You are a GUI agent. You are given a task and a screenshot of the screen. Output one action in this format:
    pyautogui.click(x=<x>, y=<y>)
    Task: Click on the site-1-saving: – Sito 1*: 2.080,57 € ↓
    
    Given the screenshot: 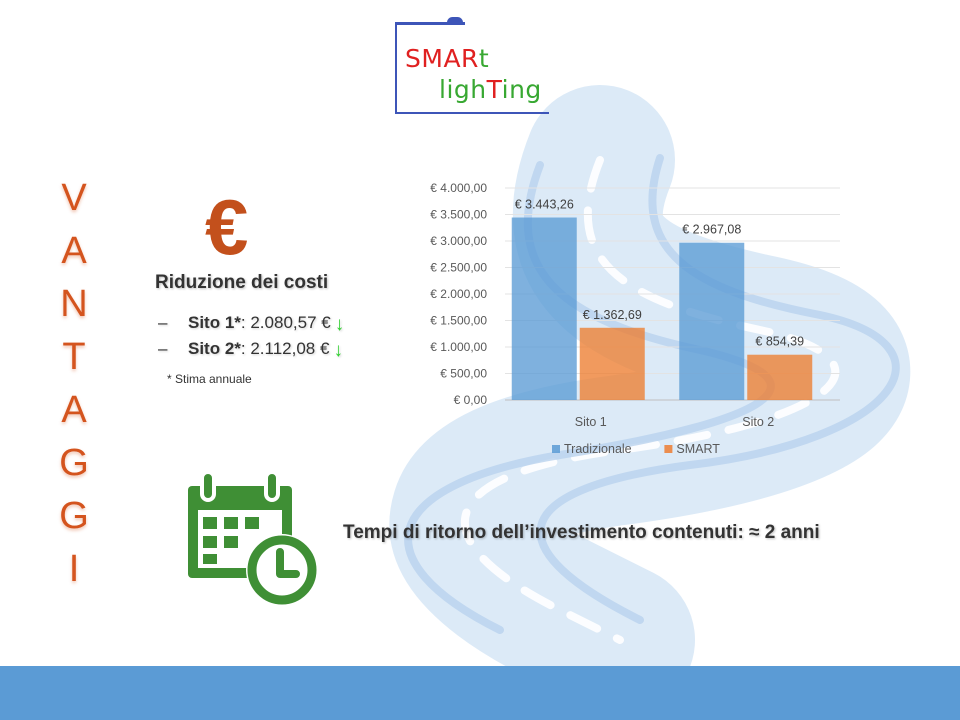 What is the action you would take?
    pyautogui.click(x=251, y=324)
    